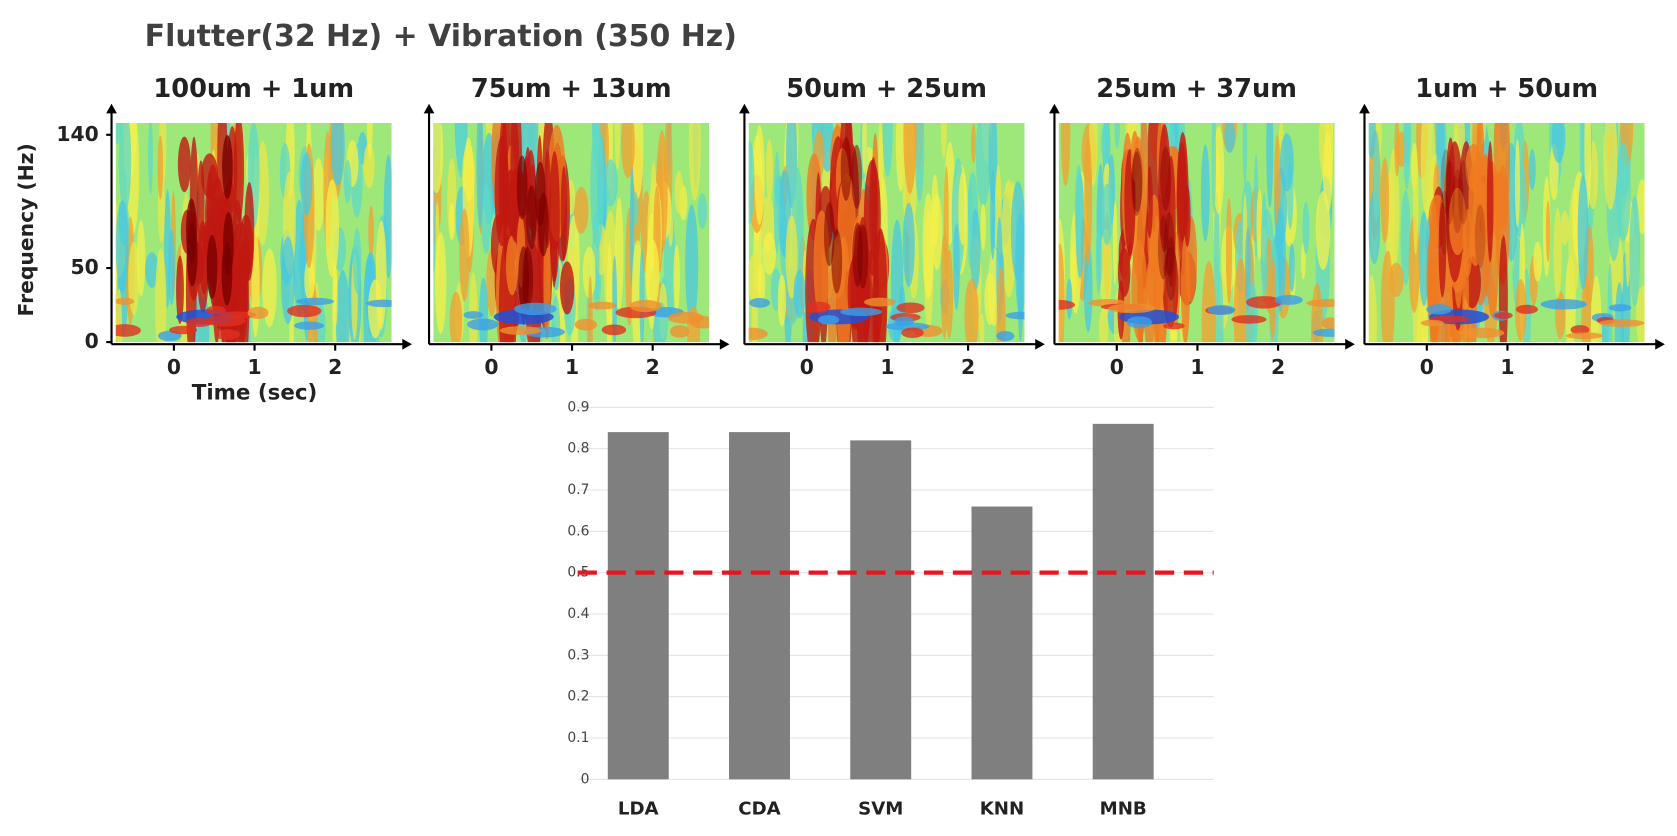 This screenshot has width=1677, height=836. I want to click on y-tick-label: 0.8, so click(578, 449).